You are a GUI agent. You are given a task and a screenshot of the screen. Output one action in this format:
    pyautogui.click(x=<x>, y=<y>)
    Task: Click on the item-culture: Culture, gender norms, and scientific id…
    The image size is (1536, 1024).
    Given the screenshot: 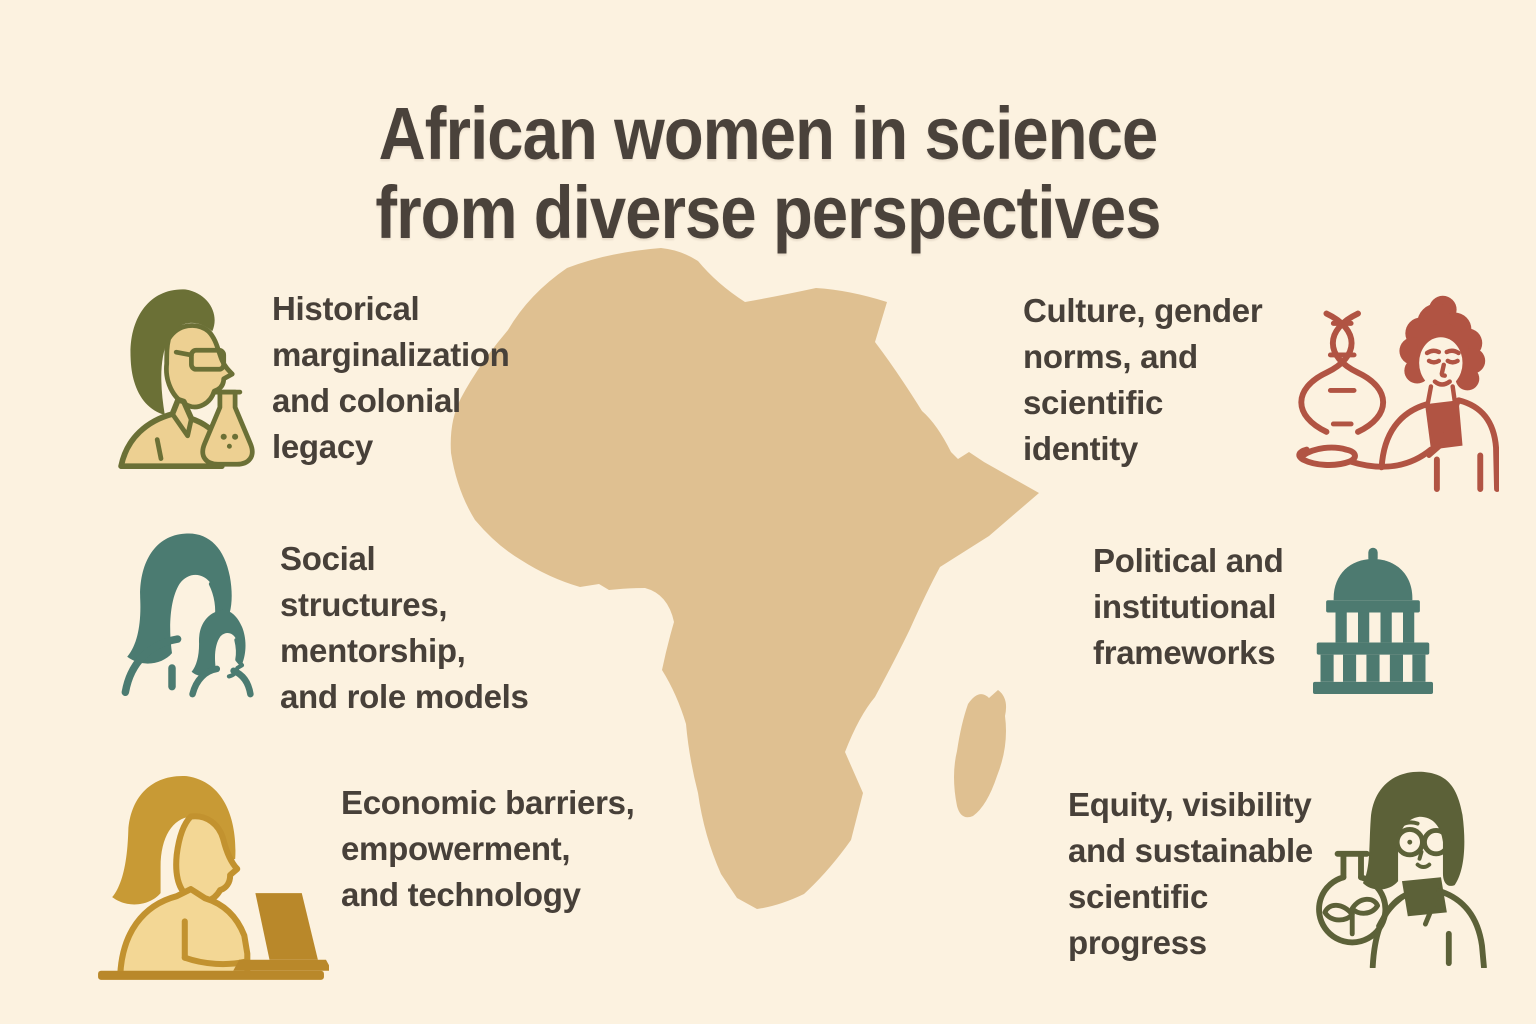 What is the action you would take?
    pyautogui.click(x=1261, y=386)
    